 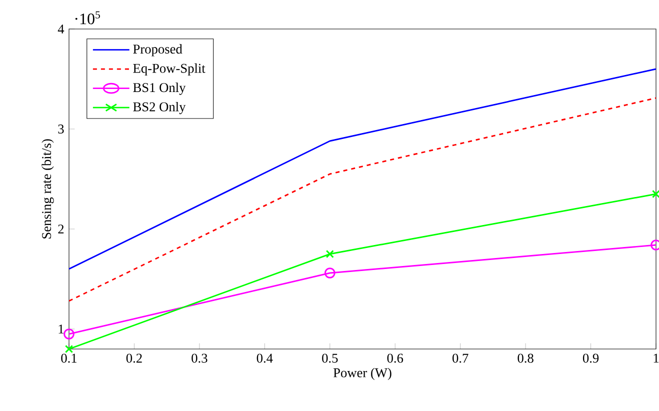 I want to click on y-tick-label: 2, so click(x=61, y=229).